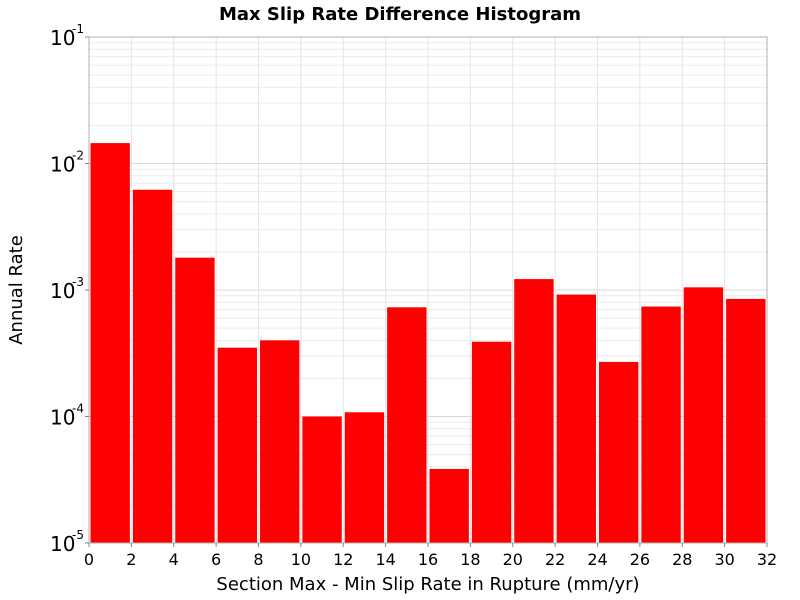 Image resolution: width=800 pixels, height=600 pixels. Describe the element at coordinates (640, 559) in the screenshot. I see `x-tick-label: 26` at that location.